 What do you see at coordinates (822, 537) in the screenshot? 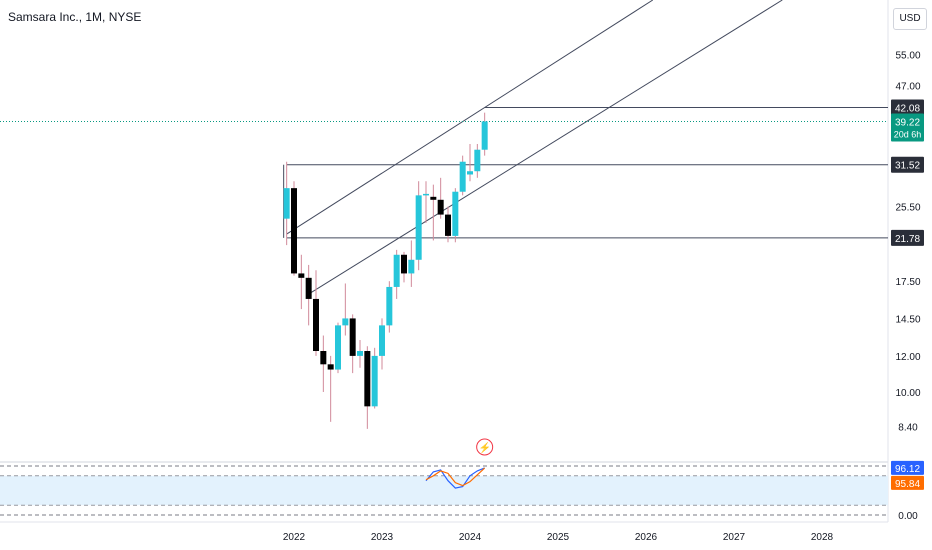
I see `x-tick-label: 2028` at bounding box center [822, 537].